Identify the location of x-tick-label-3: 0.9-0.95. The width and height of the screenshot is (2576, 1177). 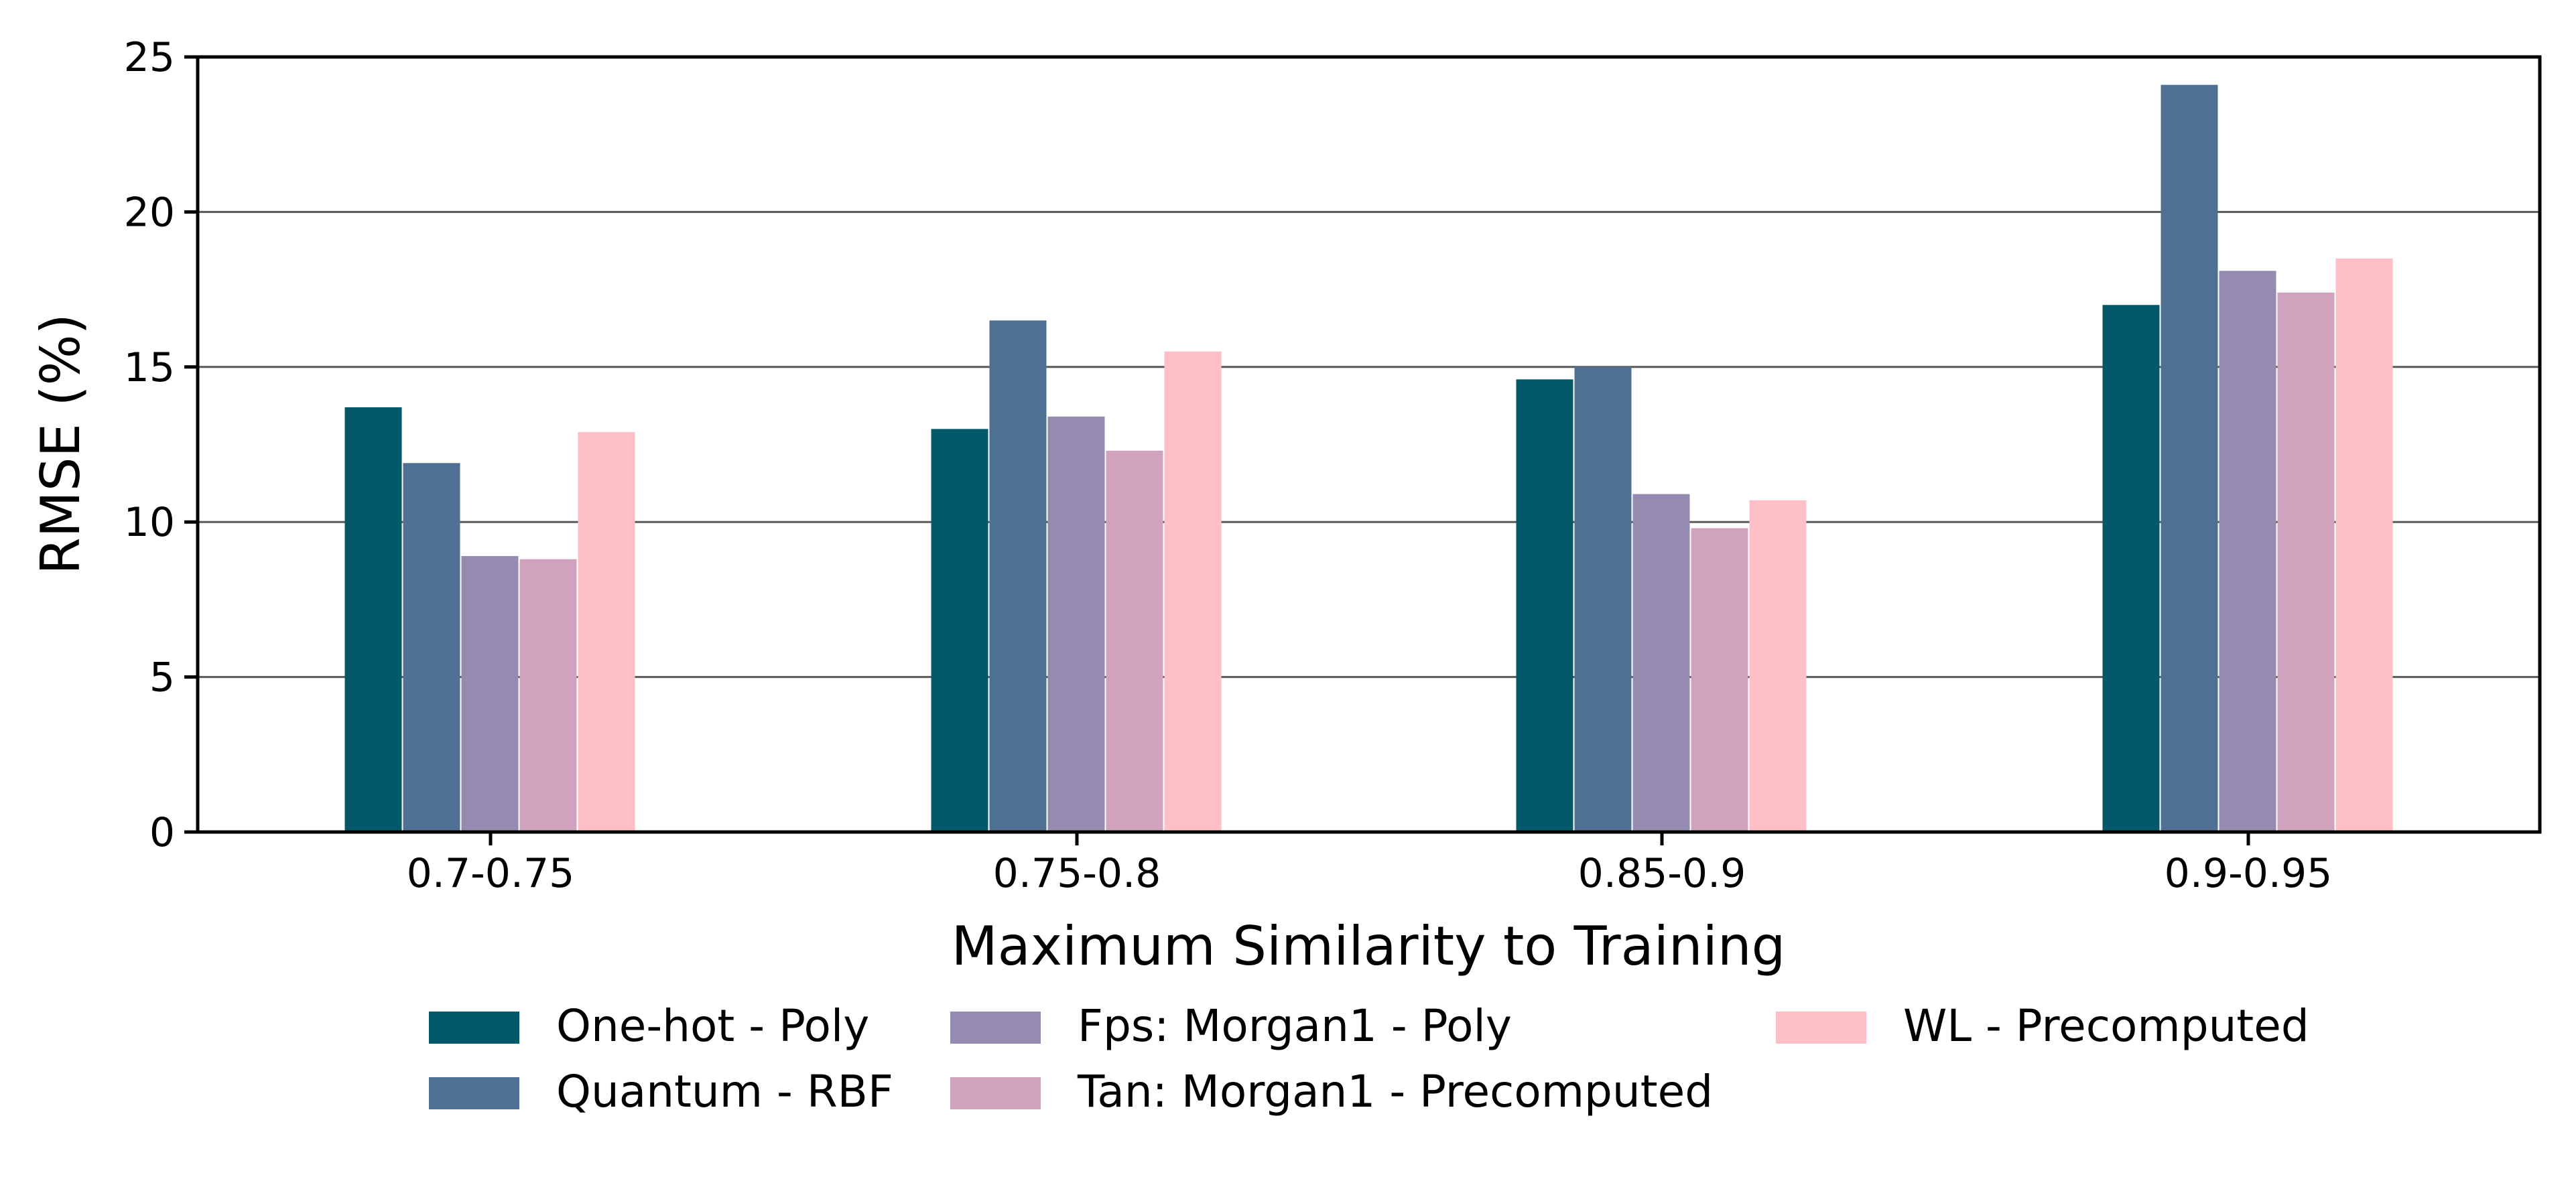
(2249, 873).